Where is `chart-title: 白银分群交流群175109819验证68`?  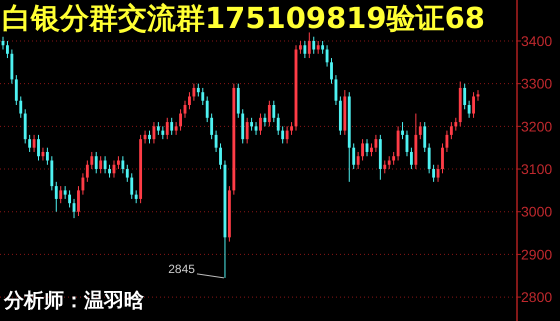 chart-title: 白银分群交流群175109819验证68 is located at coordinates (243, 18).